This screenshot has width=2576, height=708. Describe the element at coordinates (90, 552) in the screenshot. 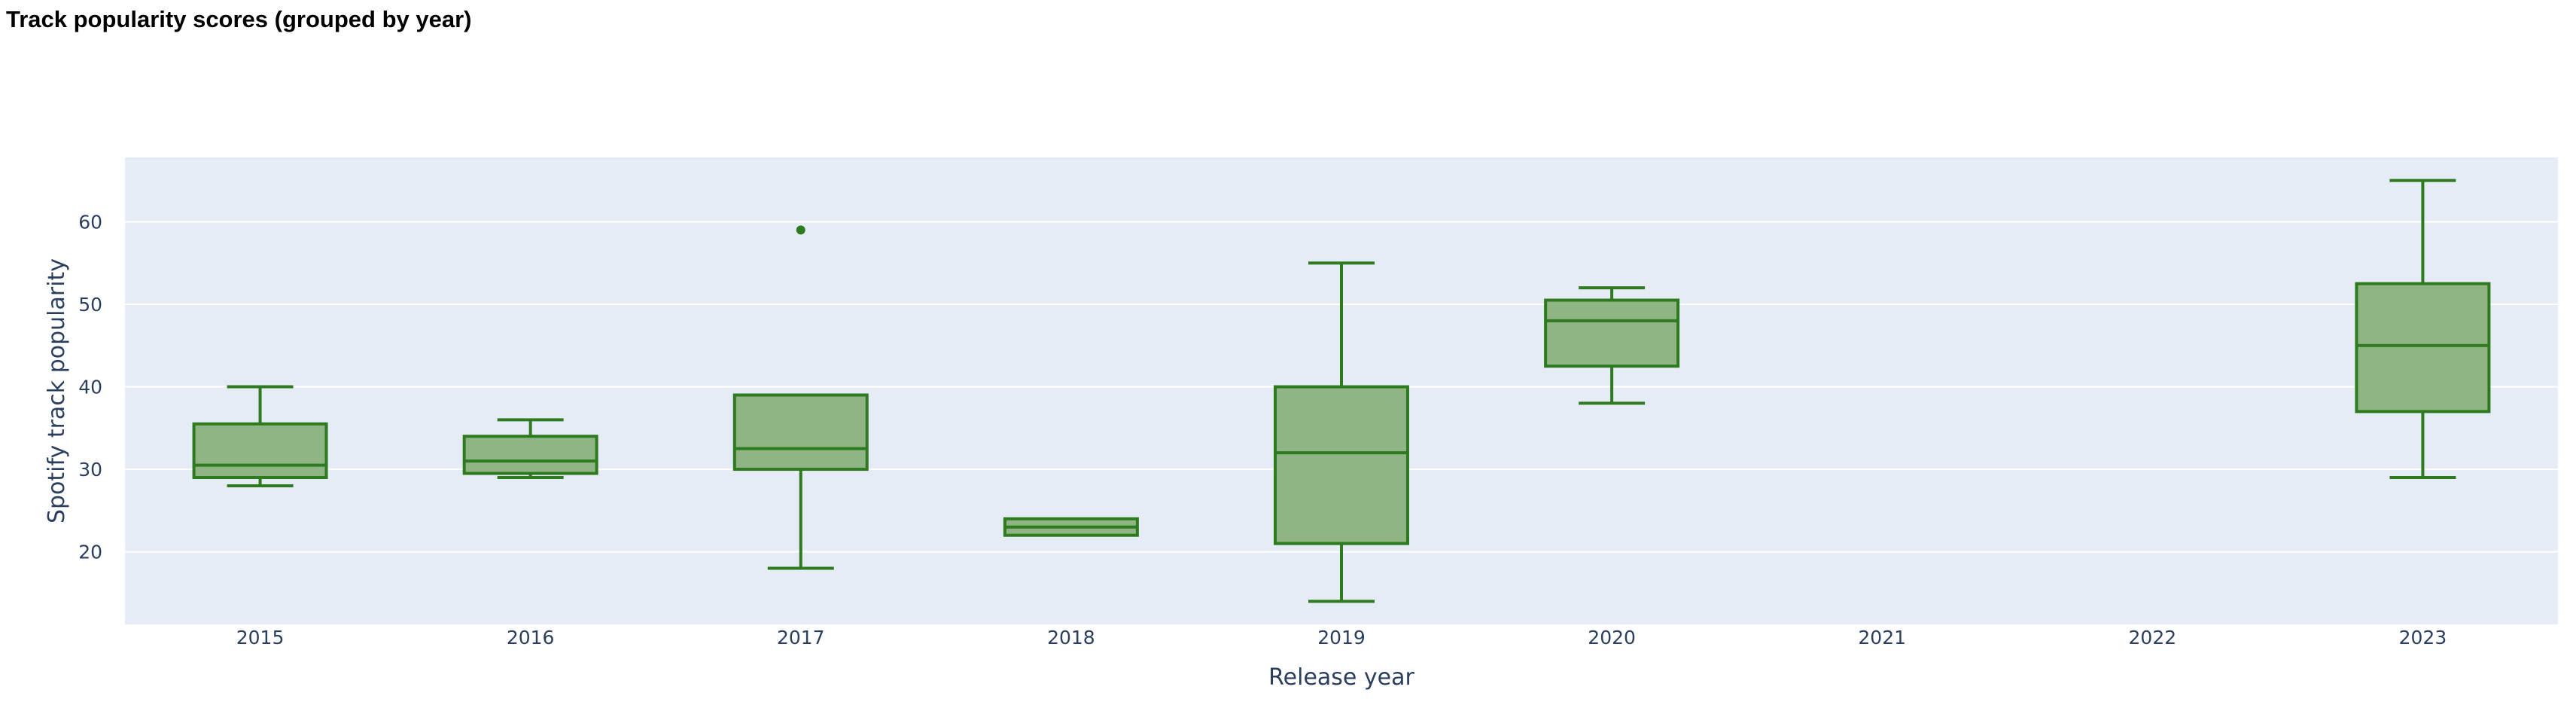

I see `y-tick-label: 20` at that location.